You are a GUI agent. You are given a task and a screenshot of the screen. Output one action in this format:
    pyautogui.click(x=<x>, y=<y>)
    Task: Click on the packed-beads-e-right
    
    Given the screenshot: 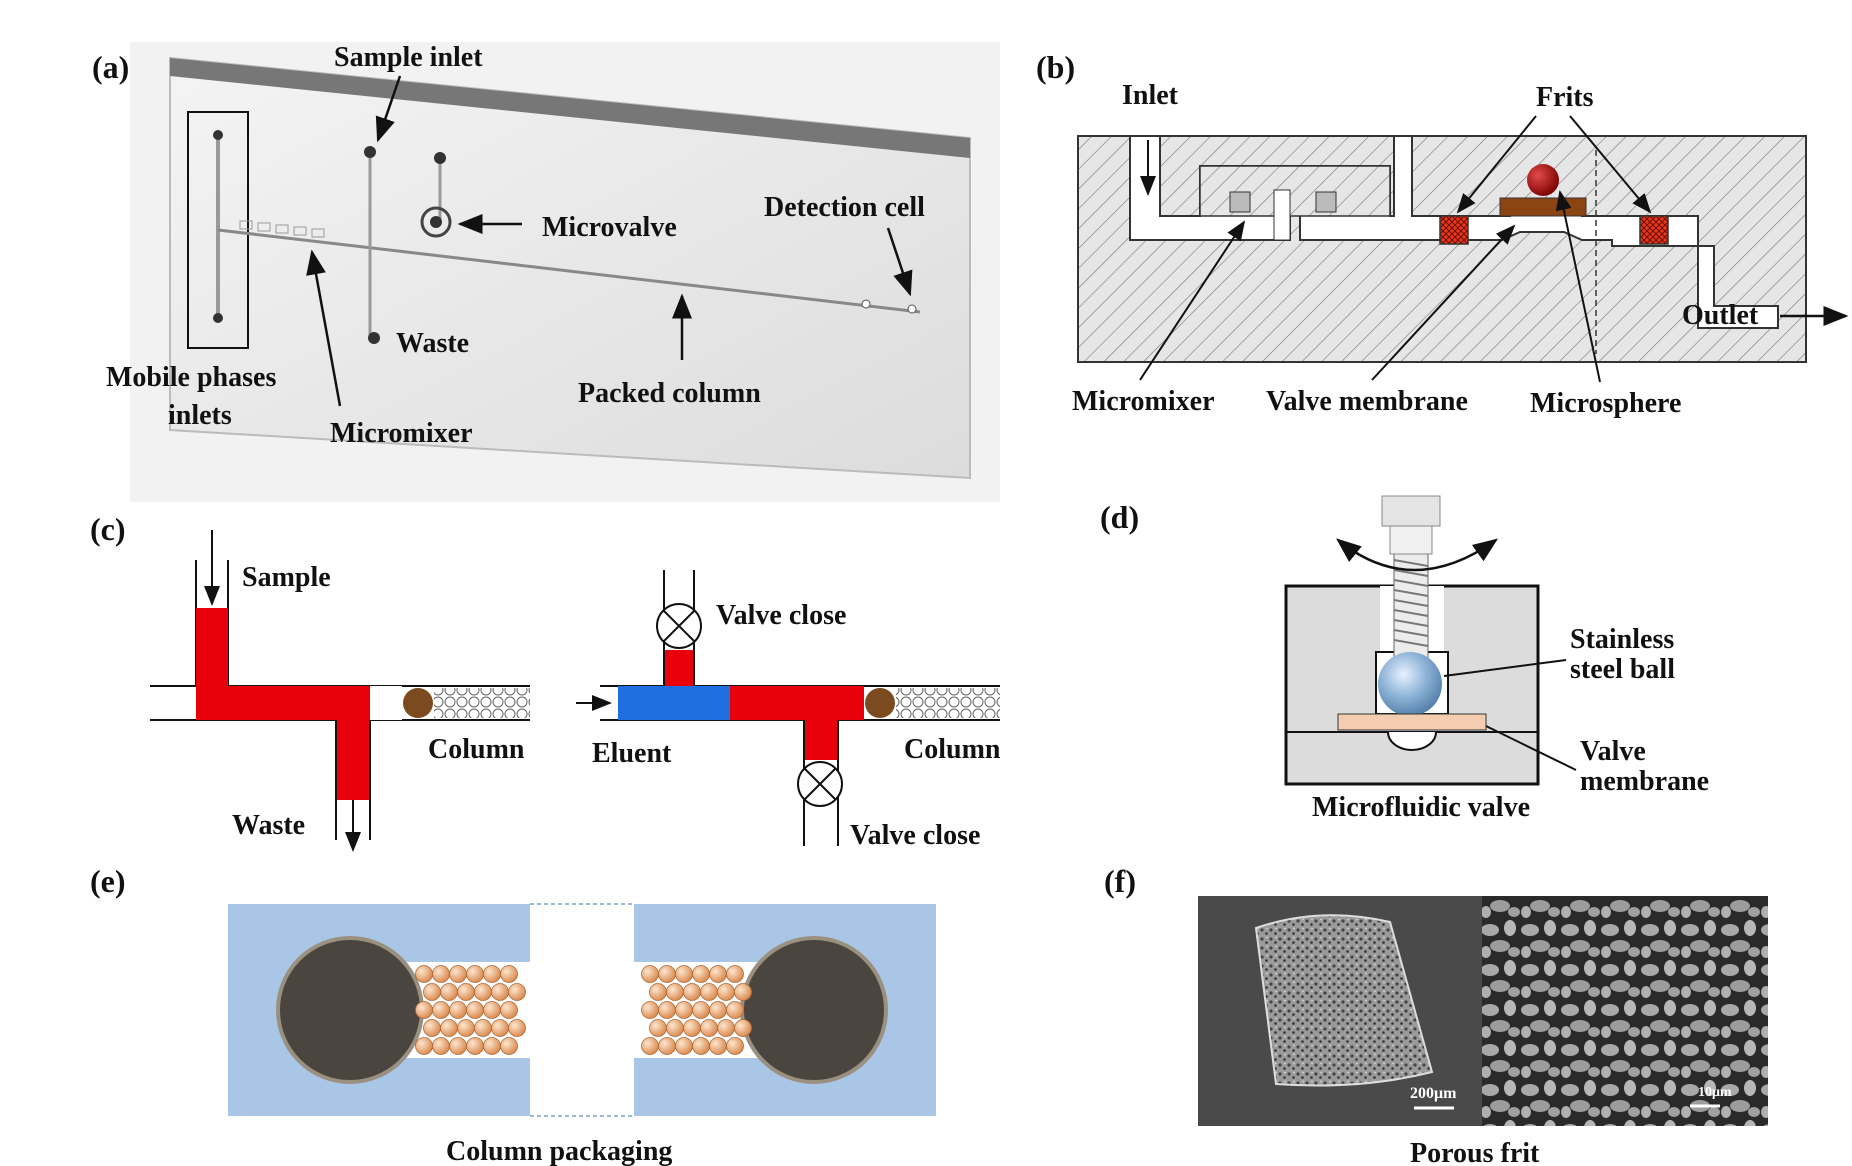 What is the action you would take?
    pyautogui.click(x=696, y=1010)
    